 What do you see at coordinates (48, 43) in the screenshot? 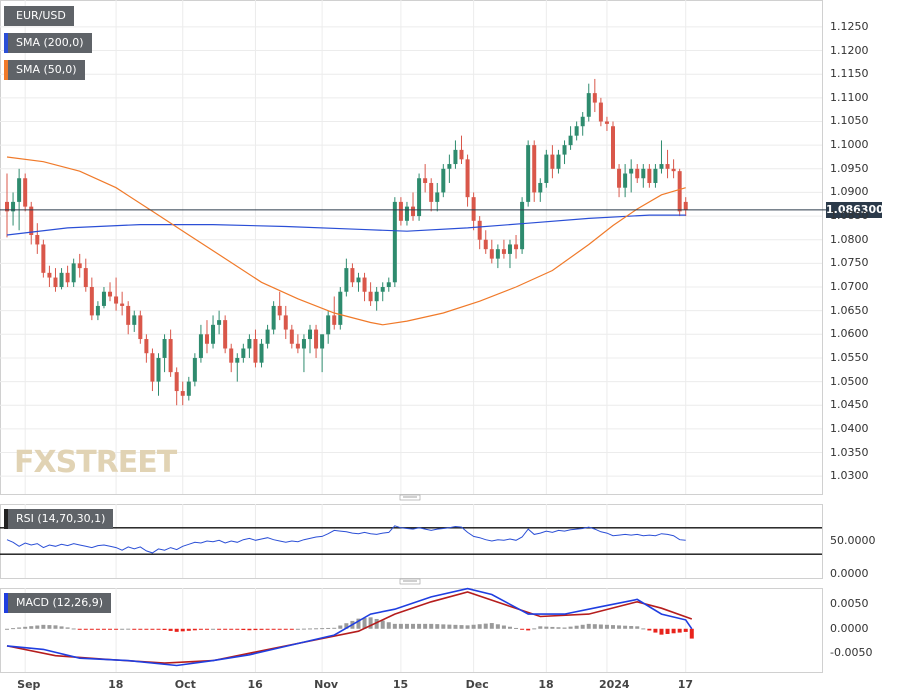
I see `sma200-label: SMA (200,0)` at bounding box center [48, 43].